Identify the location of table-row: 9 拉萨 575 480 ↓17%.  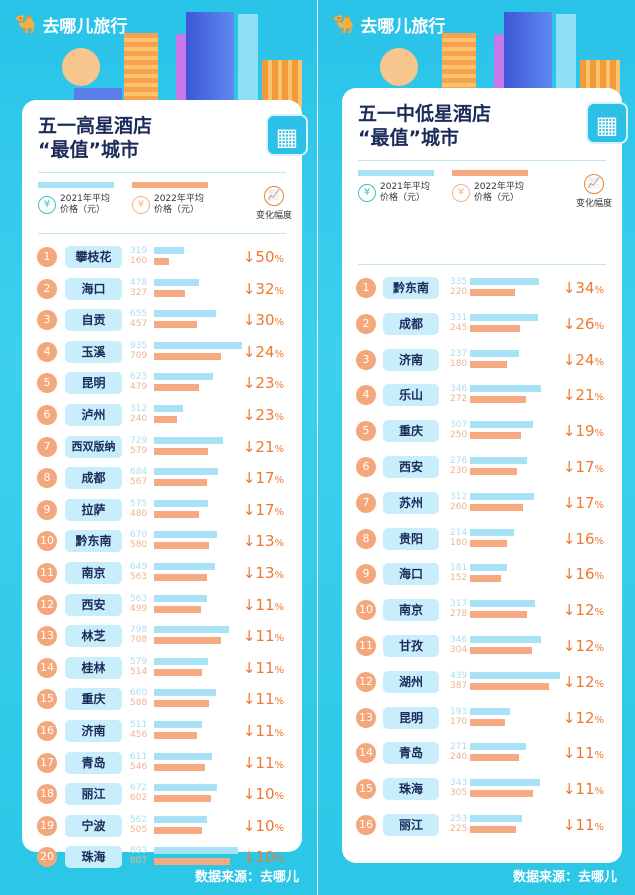
(162, 510).